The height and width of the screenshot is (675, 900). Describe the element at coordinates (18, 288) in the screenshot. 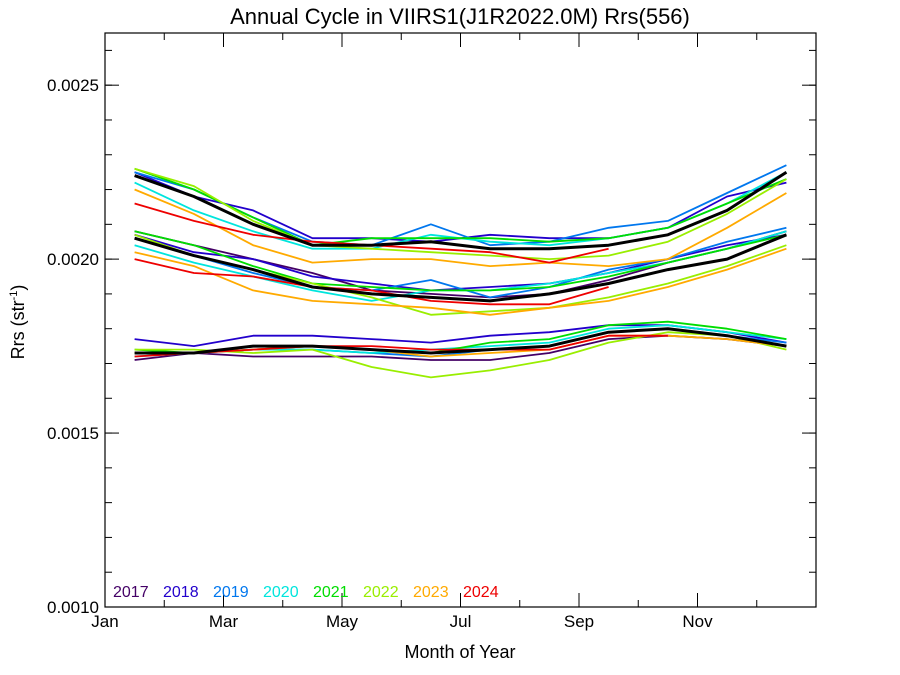

I see `y-axis-label-close: )` at that location.